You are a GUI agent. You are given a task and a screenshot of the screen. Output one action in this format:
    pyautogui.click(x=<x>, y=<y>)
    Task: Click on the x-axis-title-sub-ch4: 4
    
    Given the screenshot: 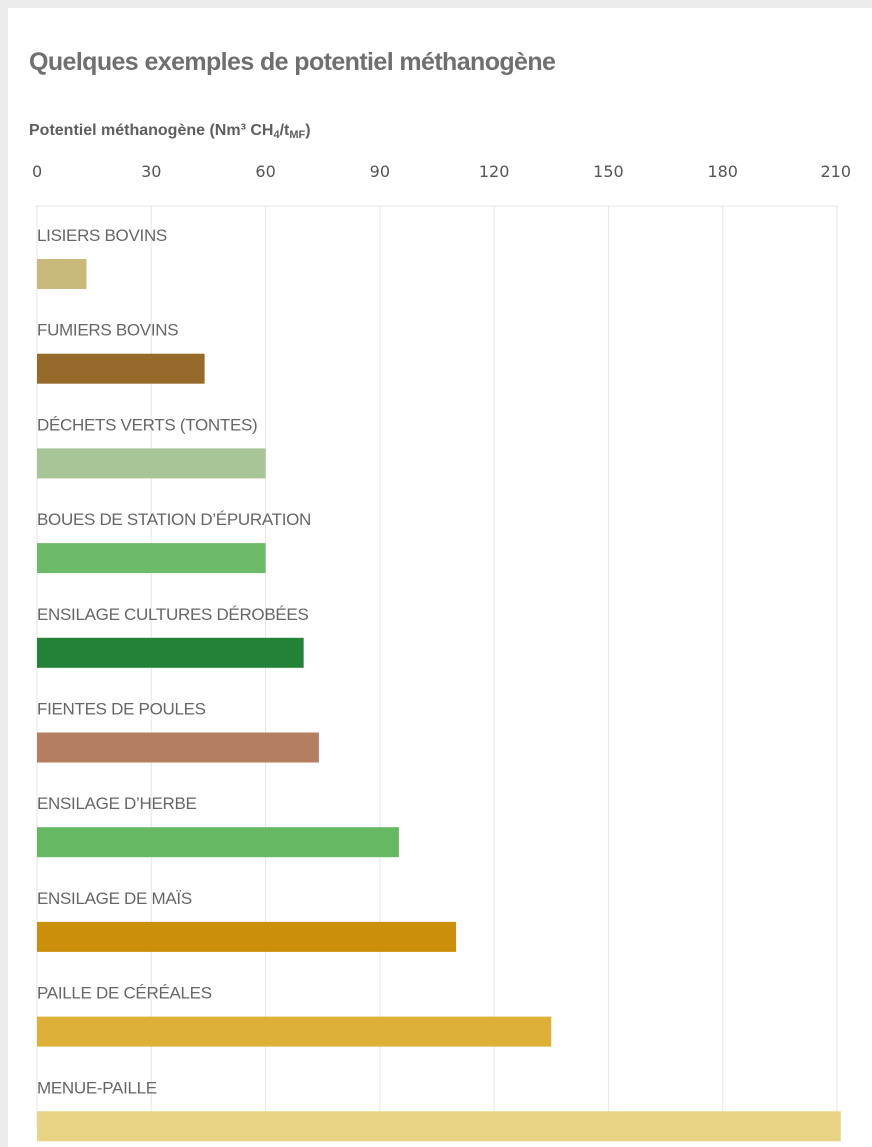 What is the action you would take?
    pyautogui.click(x=276, y=135)
    